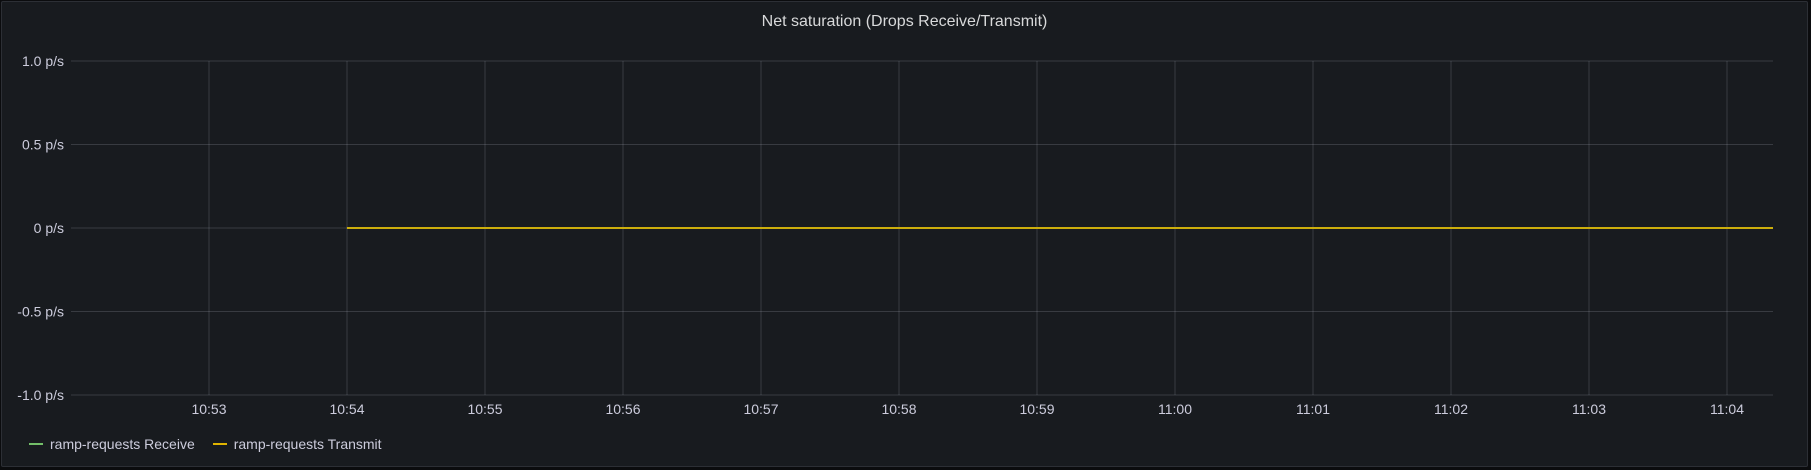 The image size is (1811, 470). I want to click on x-tick-label: 10:58, so click(898, 409).